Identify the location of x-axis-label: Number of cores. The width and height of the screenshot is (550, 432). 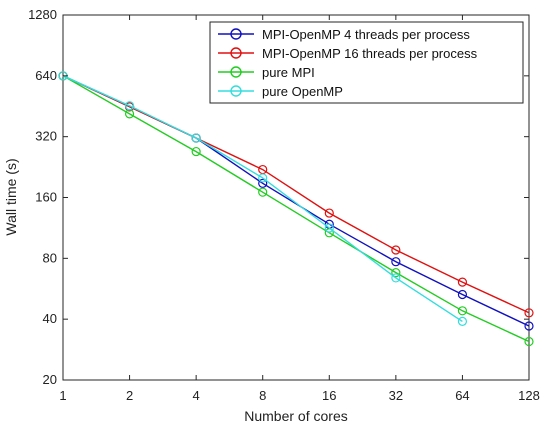
(295, 416).